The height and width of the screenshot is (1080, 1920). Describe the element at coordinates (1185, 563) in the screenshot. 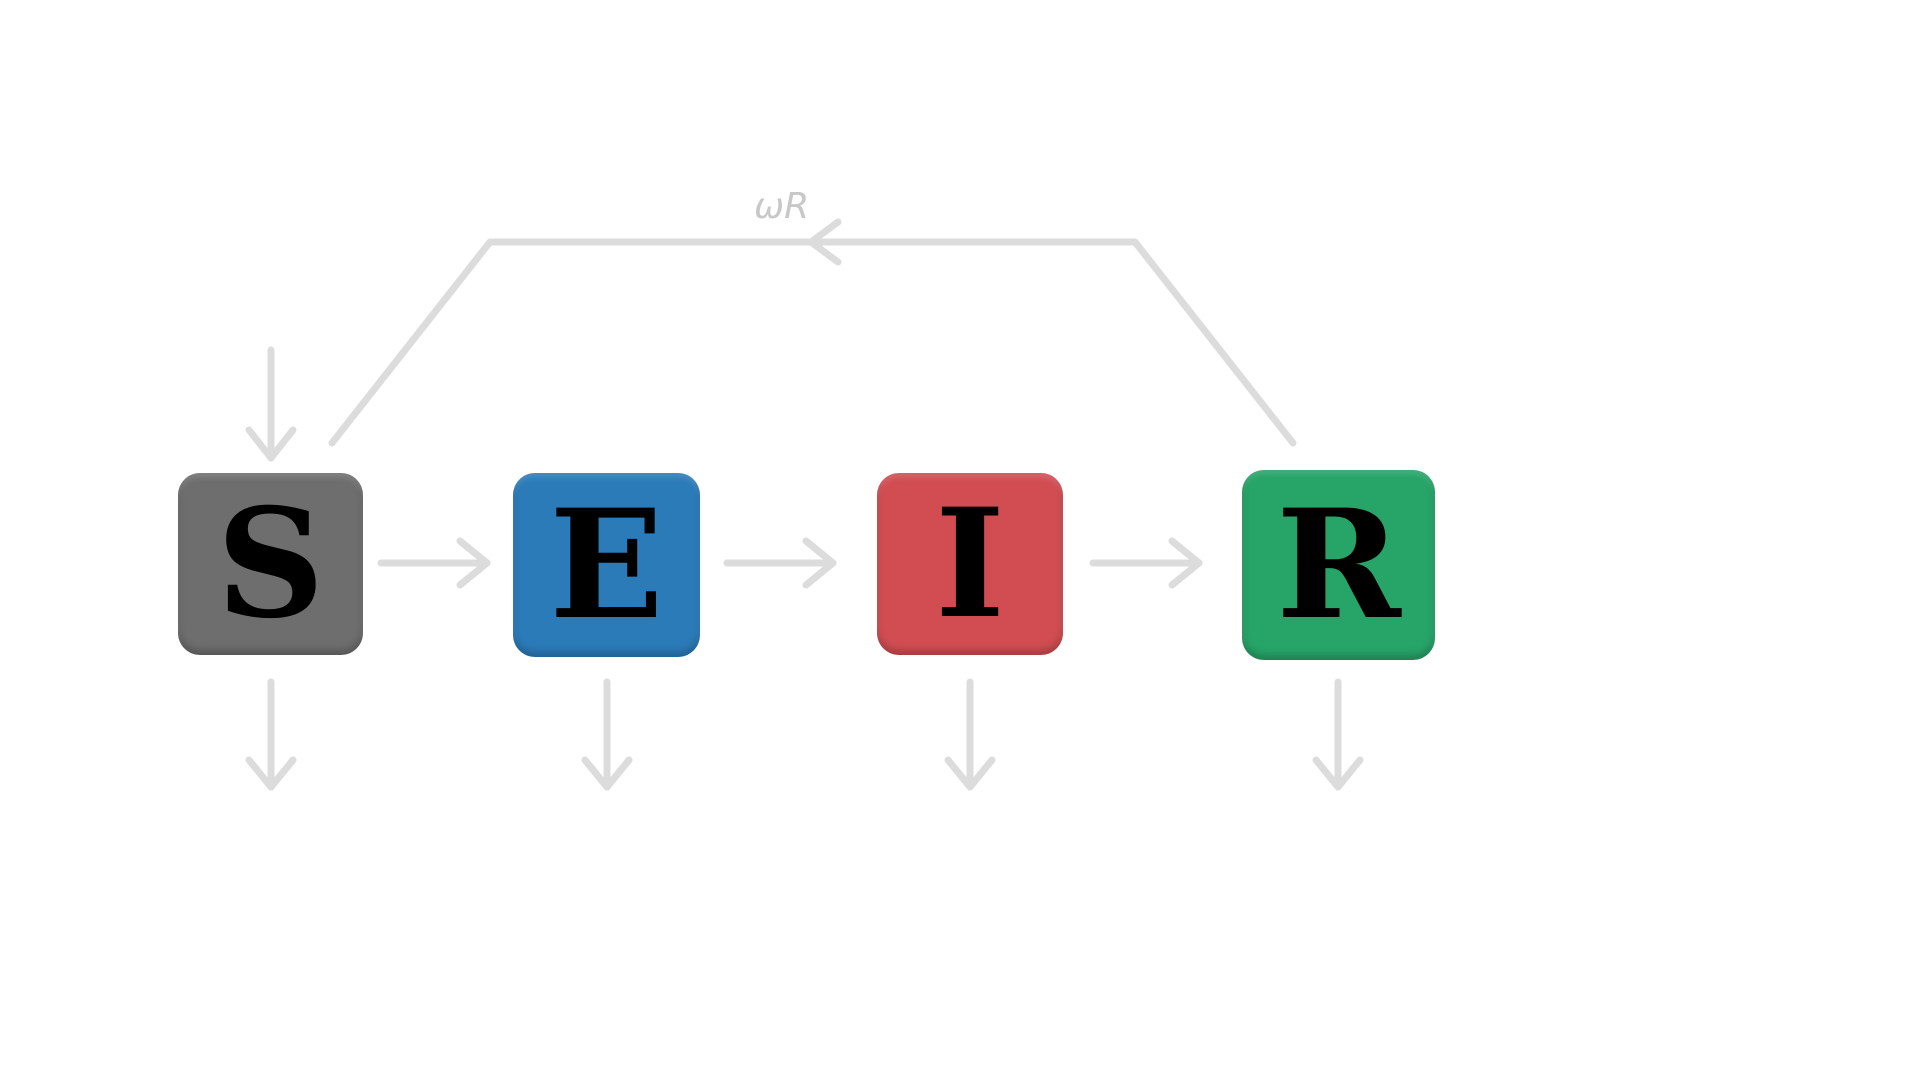

I see `flow-arrowhead-i-to-r` at that location.